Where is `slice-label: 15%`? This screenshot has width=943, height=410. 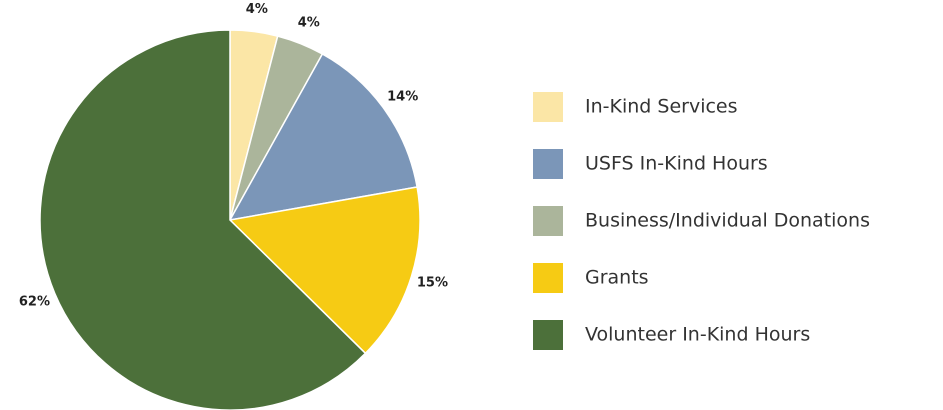 slice-label: 15% is located at coordinates (432, 282).